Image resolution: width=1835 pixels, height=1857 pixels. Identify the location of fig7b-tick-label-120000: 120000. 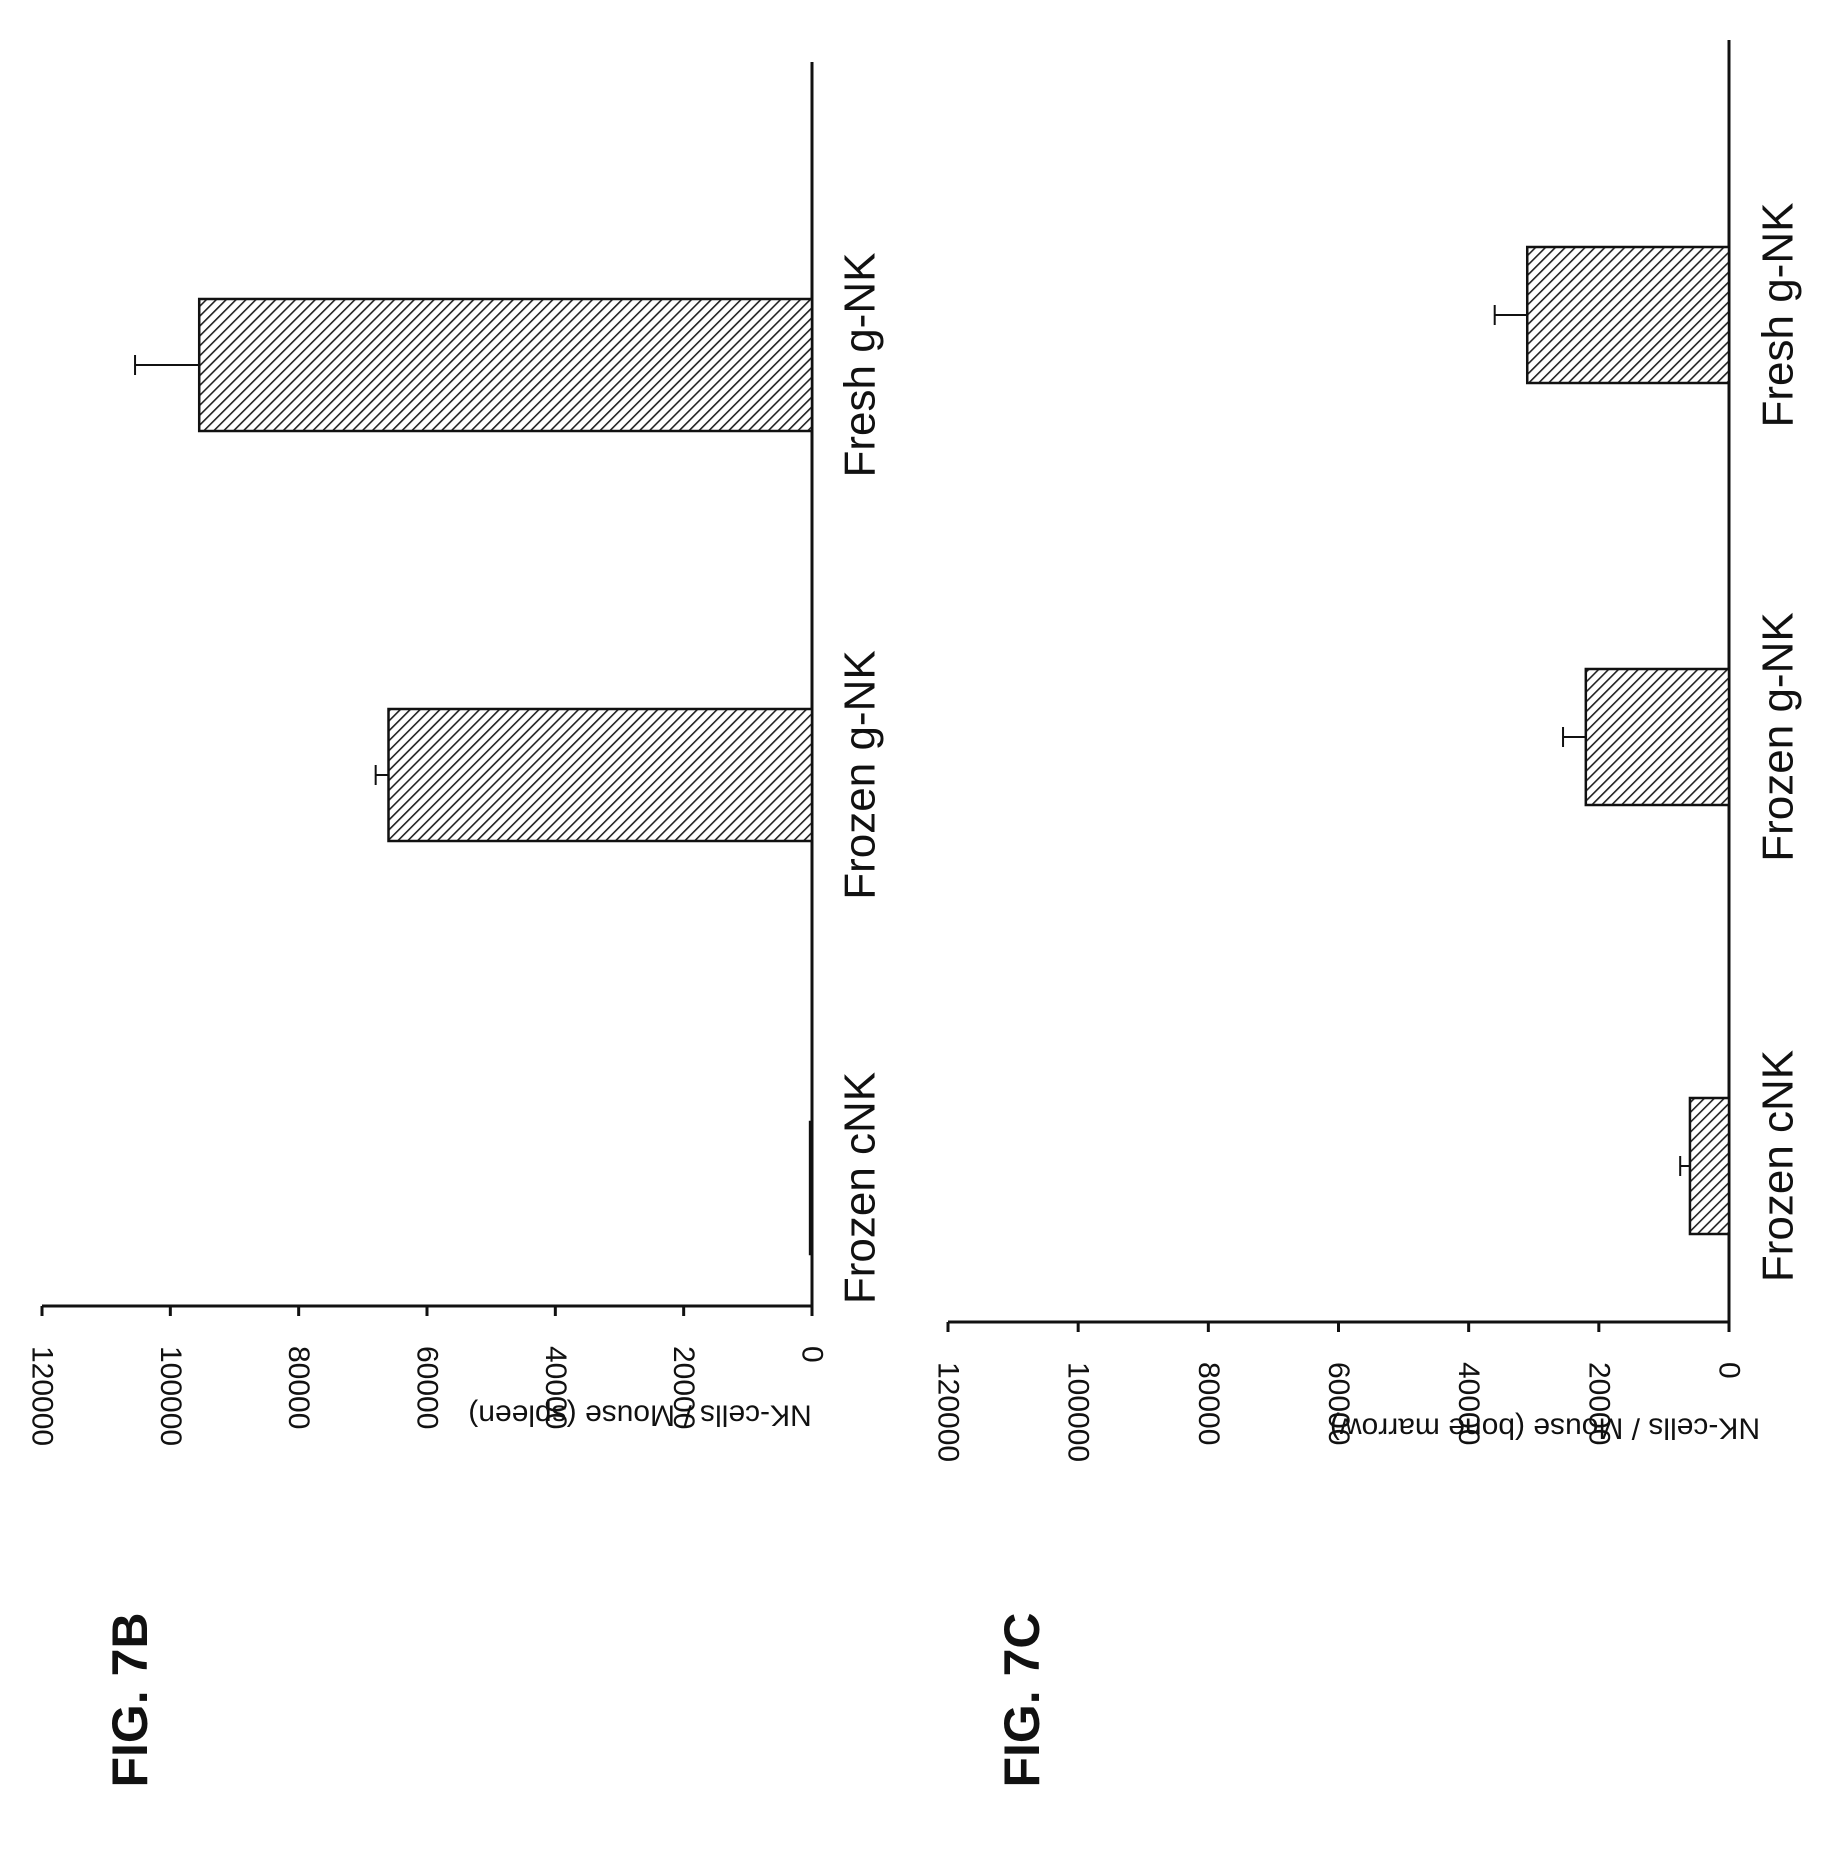
(42, 1396).